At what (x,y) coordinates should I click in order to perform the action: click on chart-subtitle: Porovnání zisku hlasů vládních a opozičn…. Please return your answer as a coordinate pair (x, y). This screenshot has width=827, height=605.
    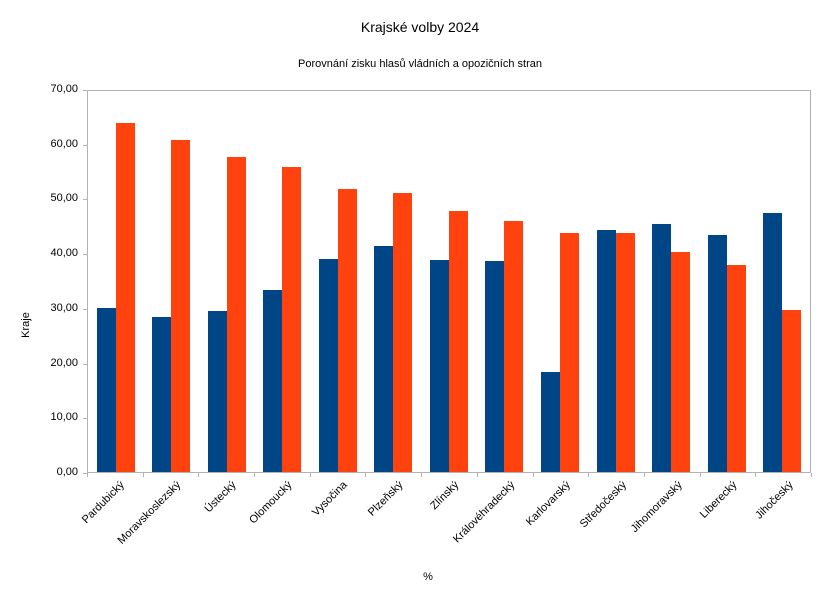
    Looking at the image, I should click on (420, 64).